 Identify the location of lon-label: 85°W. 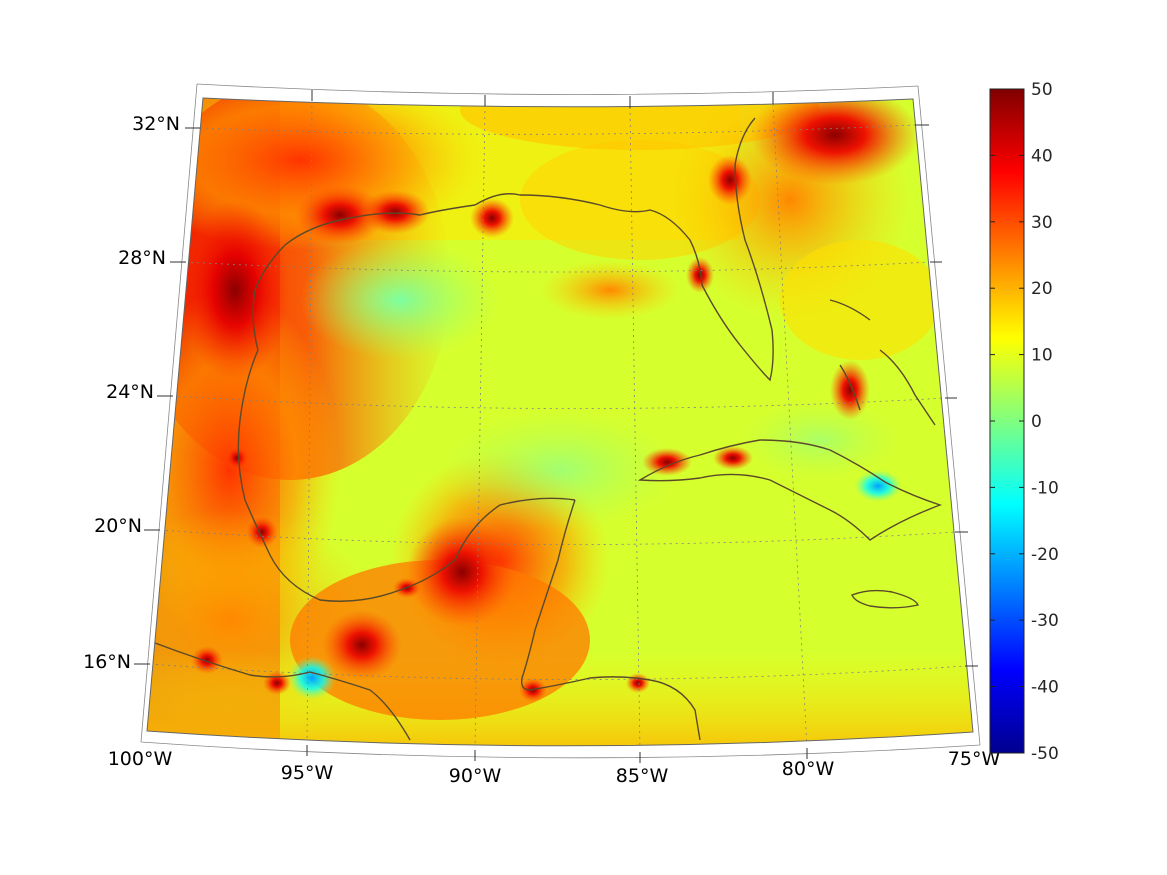
(642, 776).